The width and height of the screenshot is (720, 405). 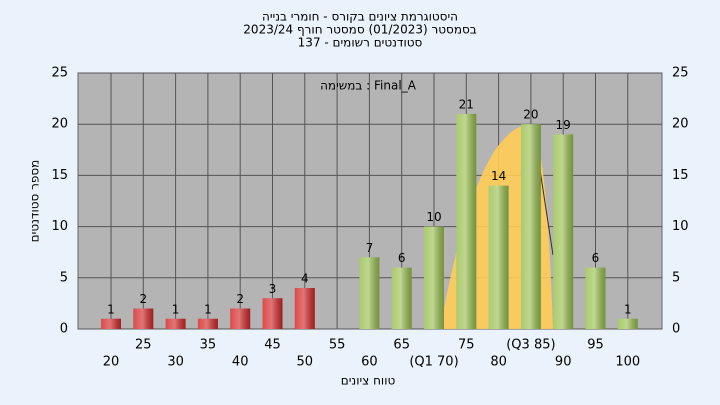 What do you see at coordinates (143, 345) in the screenshot?
I see `x-tick-label: 25` at bounding box center [143, 345].